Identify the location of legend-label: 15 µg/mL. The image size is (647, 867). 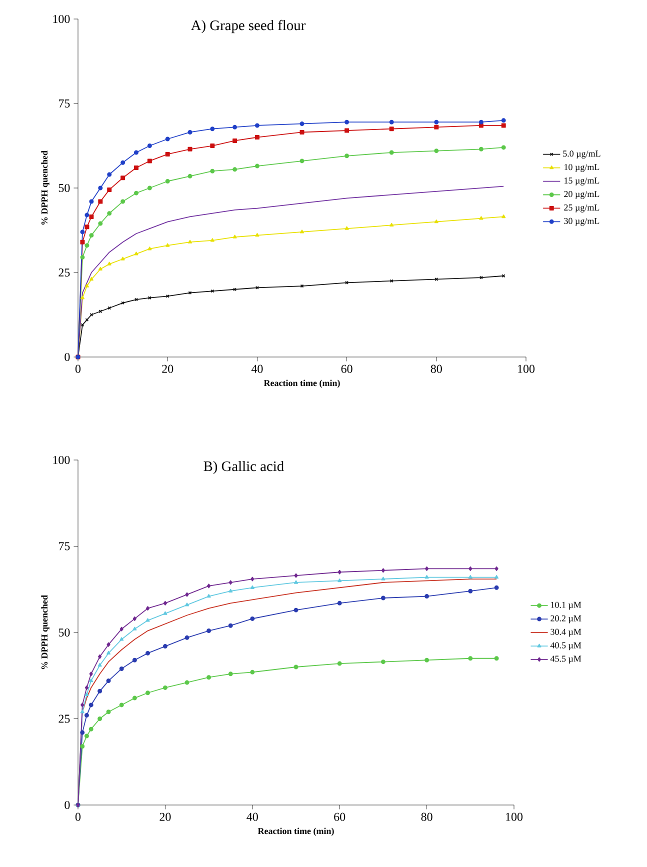
(582, 182).